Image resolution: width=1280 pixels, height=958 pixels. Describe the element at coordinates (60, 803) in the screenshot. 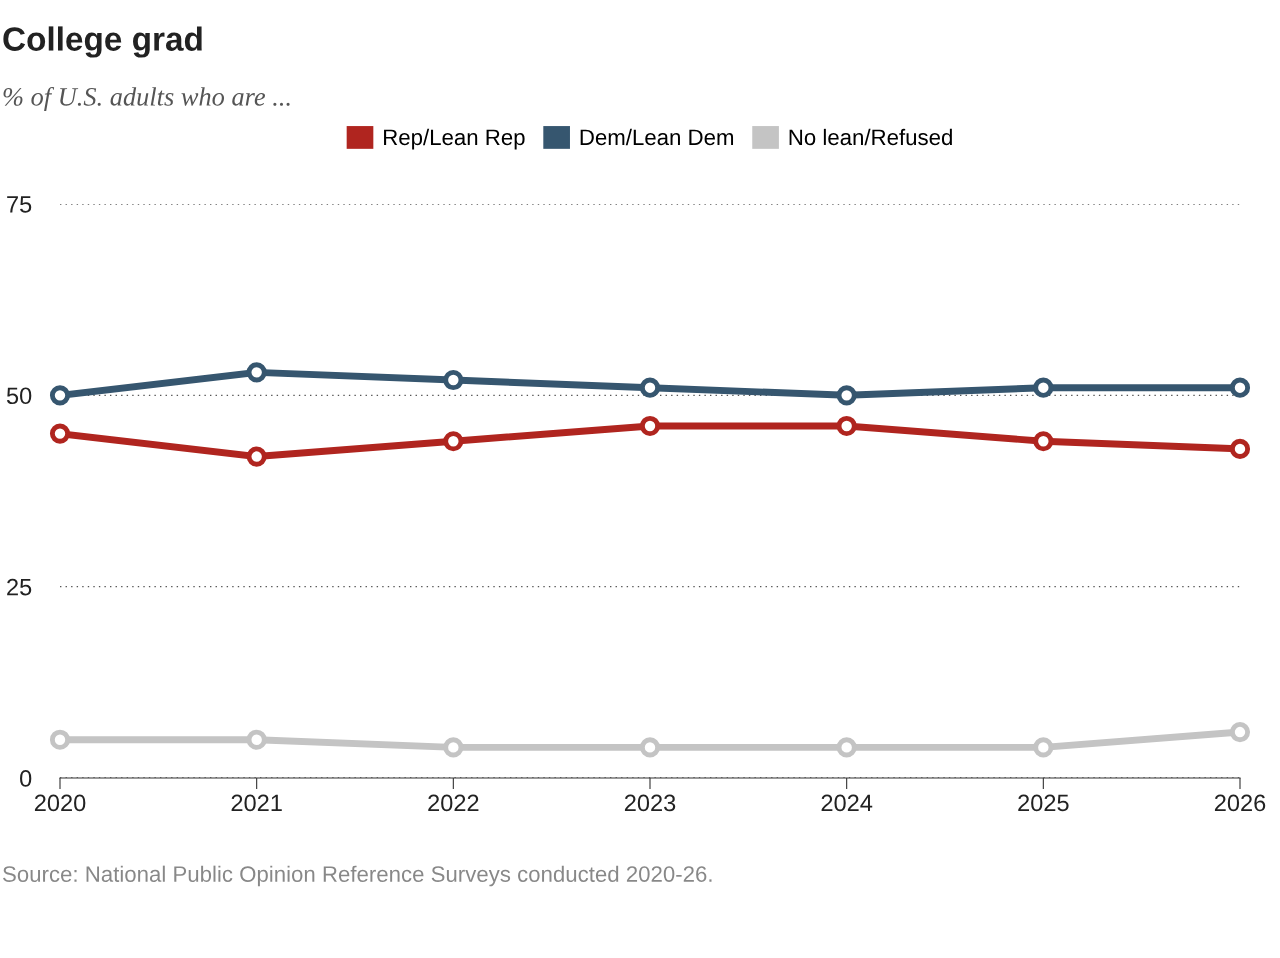

I see `x-tick-label: 2020` at that location.